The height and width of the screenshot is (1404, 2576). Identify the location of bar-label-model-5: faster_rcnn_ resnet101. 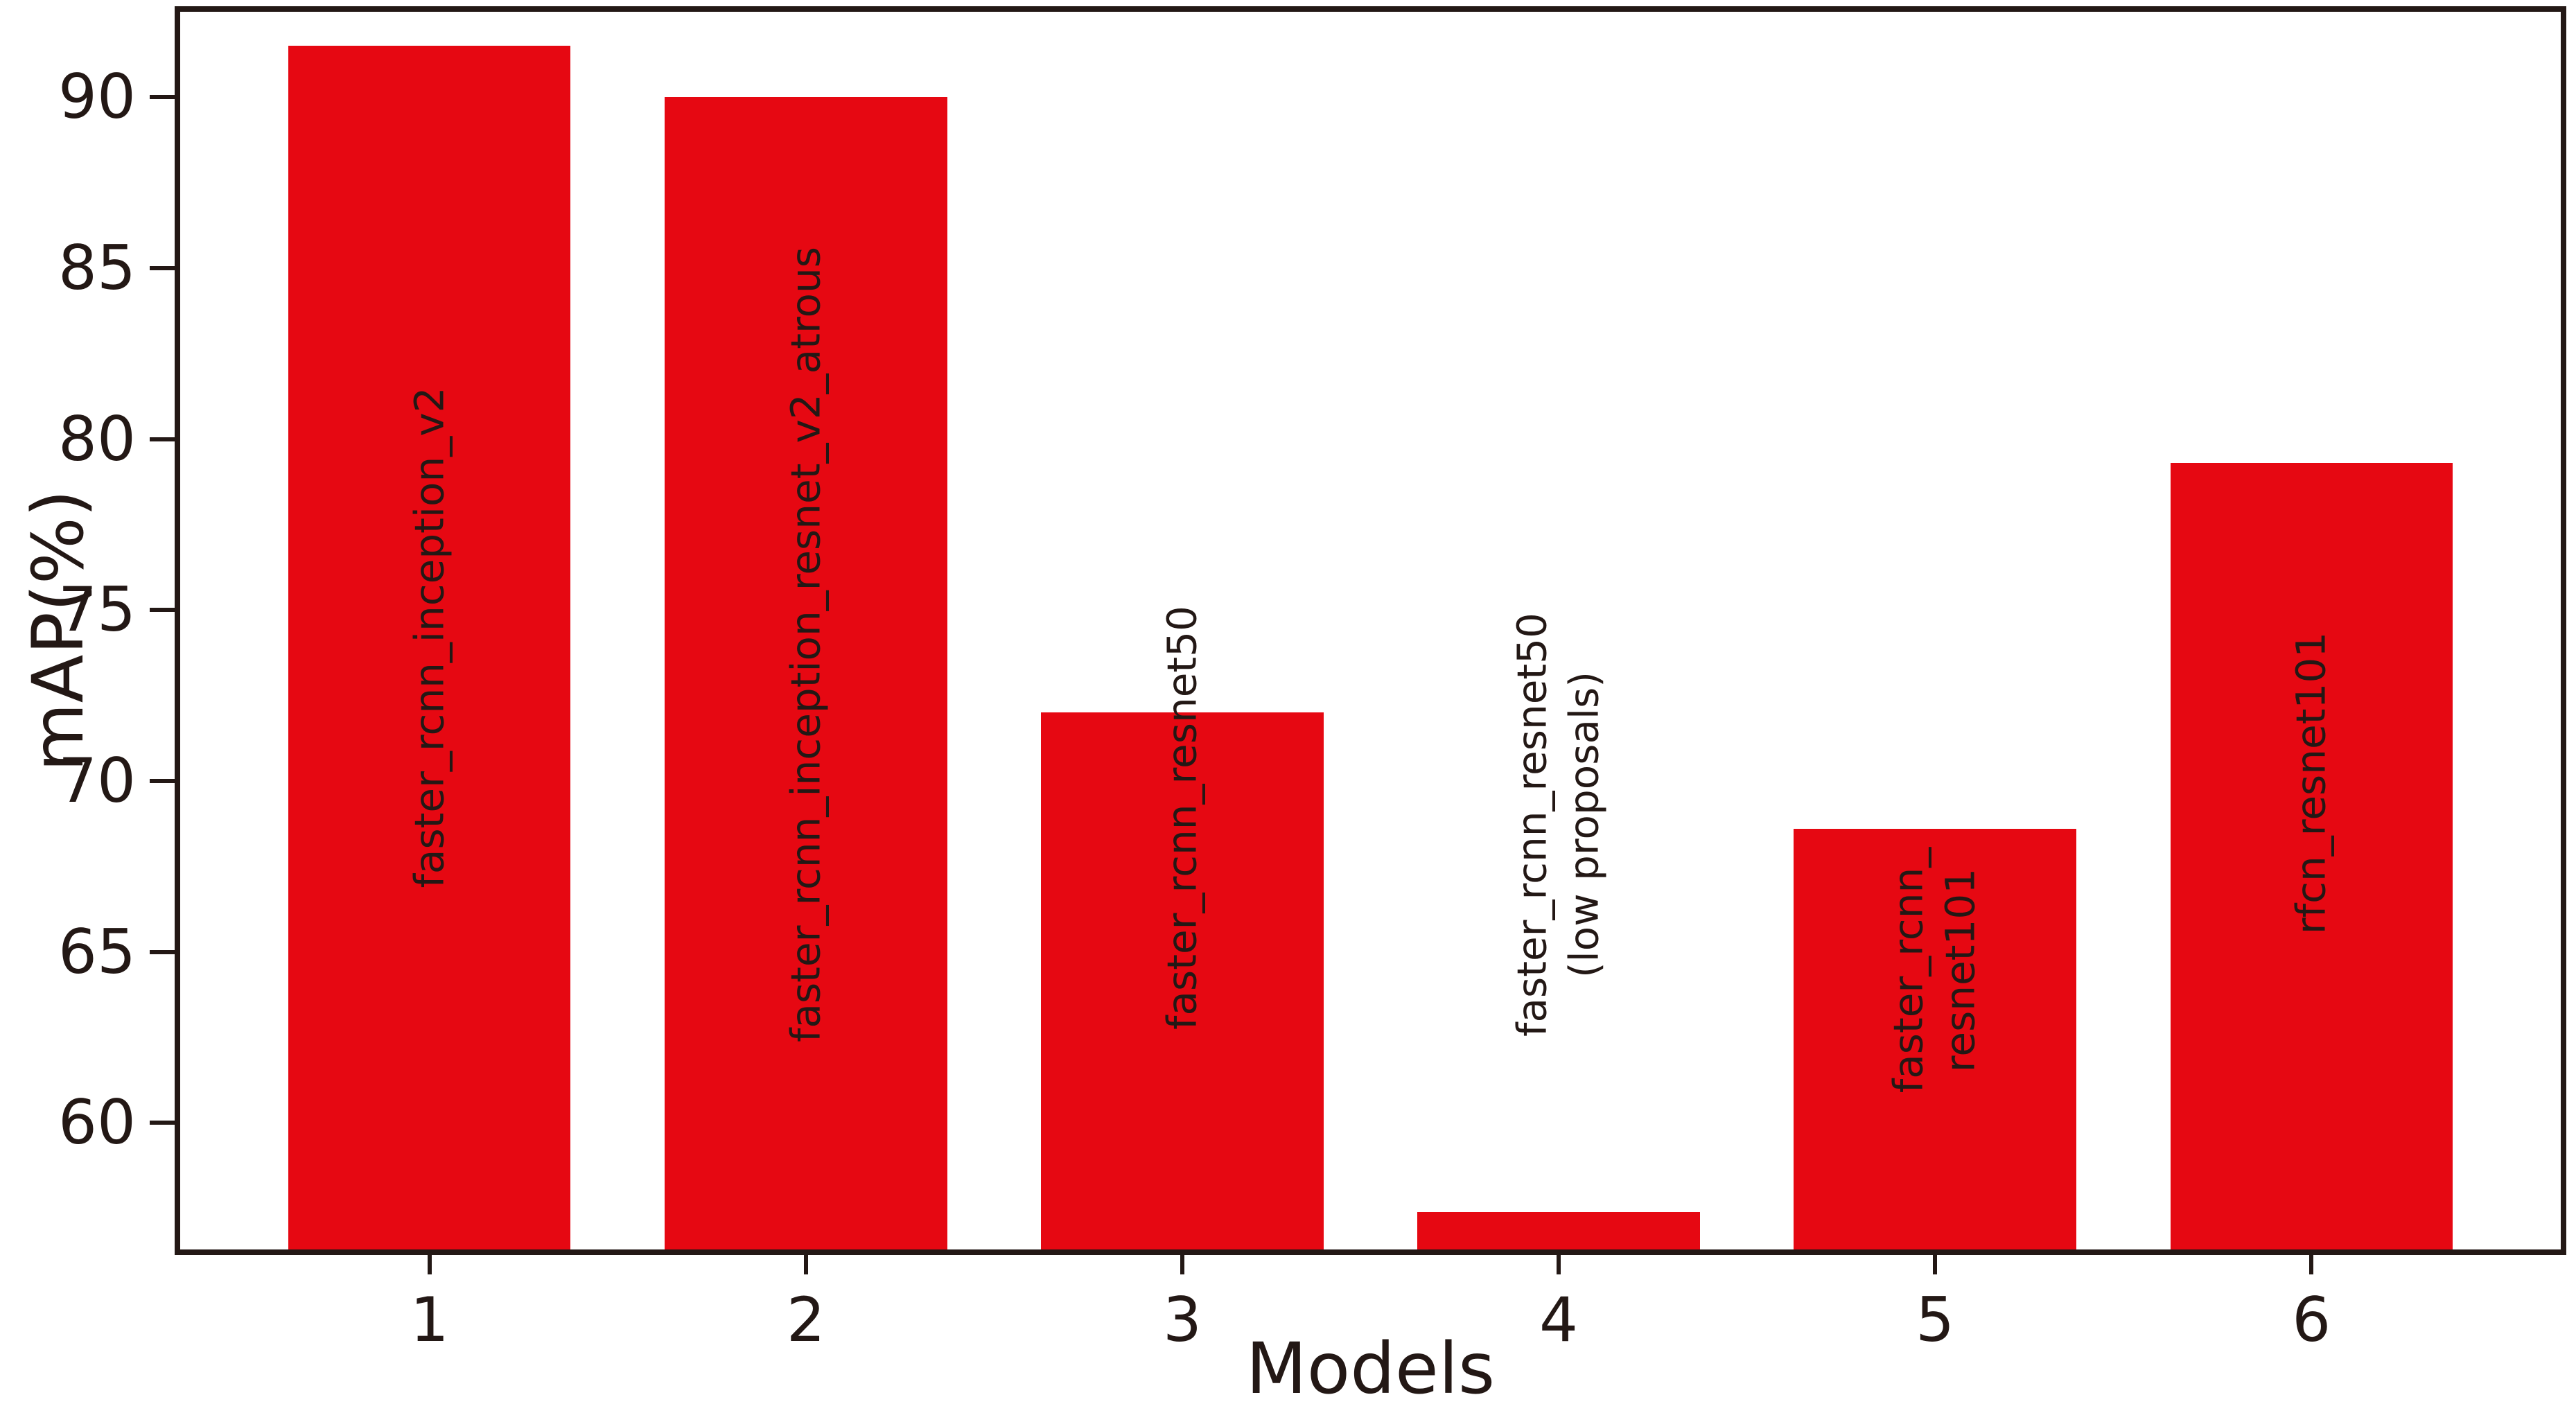
(1935, 970).